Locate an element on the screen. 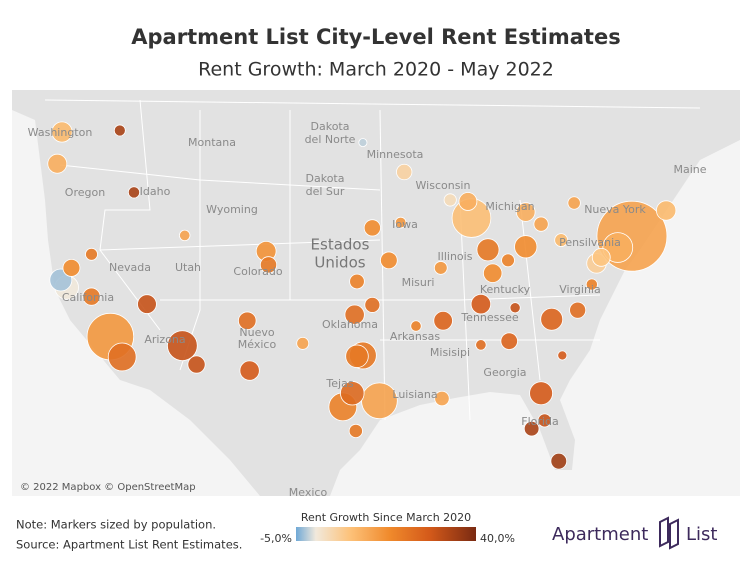 This screenshot has height=578, width=753. map-label: Georgia is located at coordinates (504, 372).